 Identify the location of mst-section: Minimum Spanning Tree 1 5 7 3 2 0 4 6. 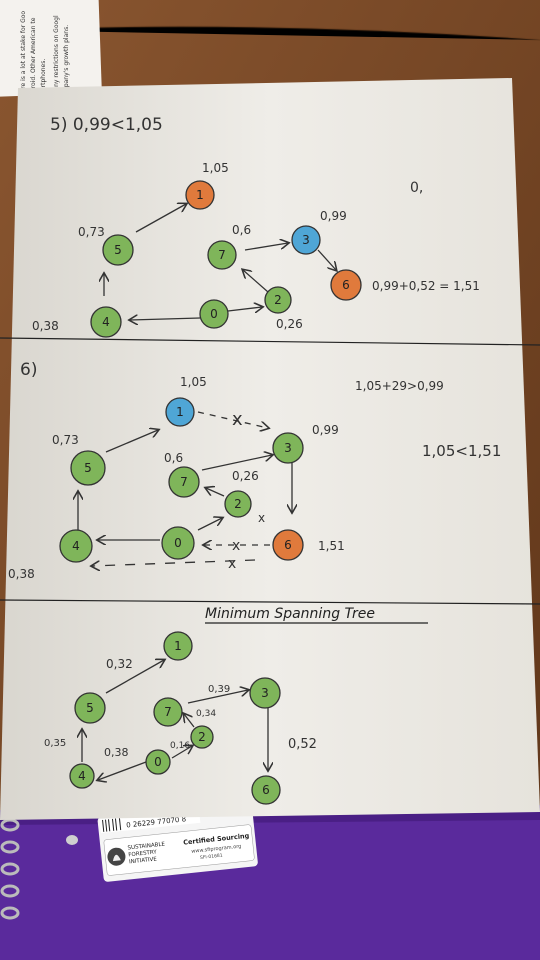
(236, 705).